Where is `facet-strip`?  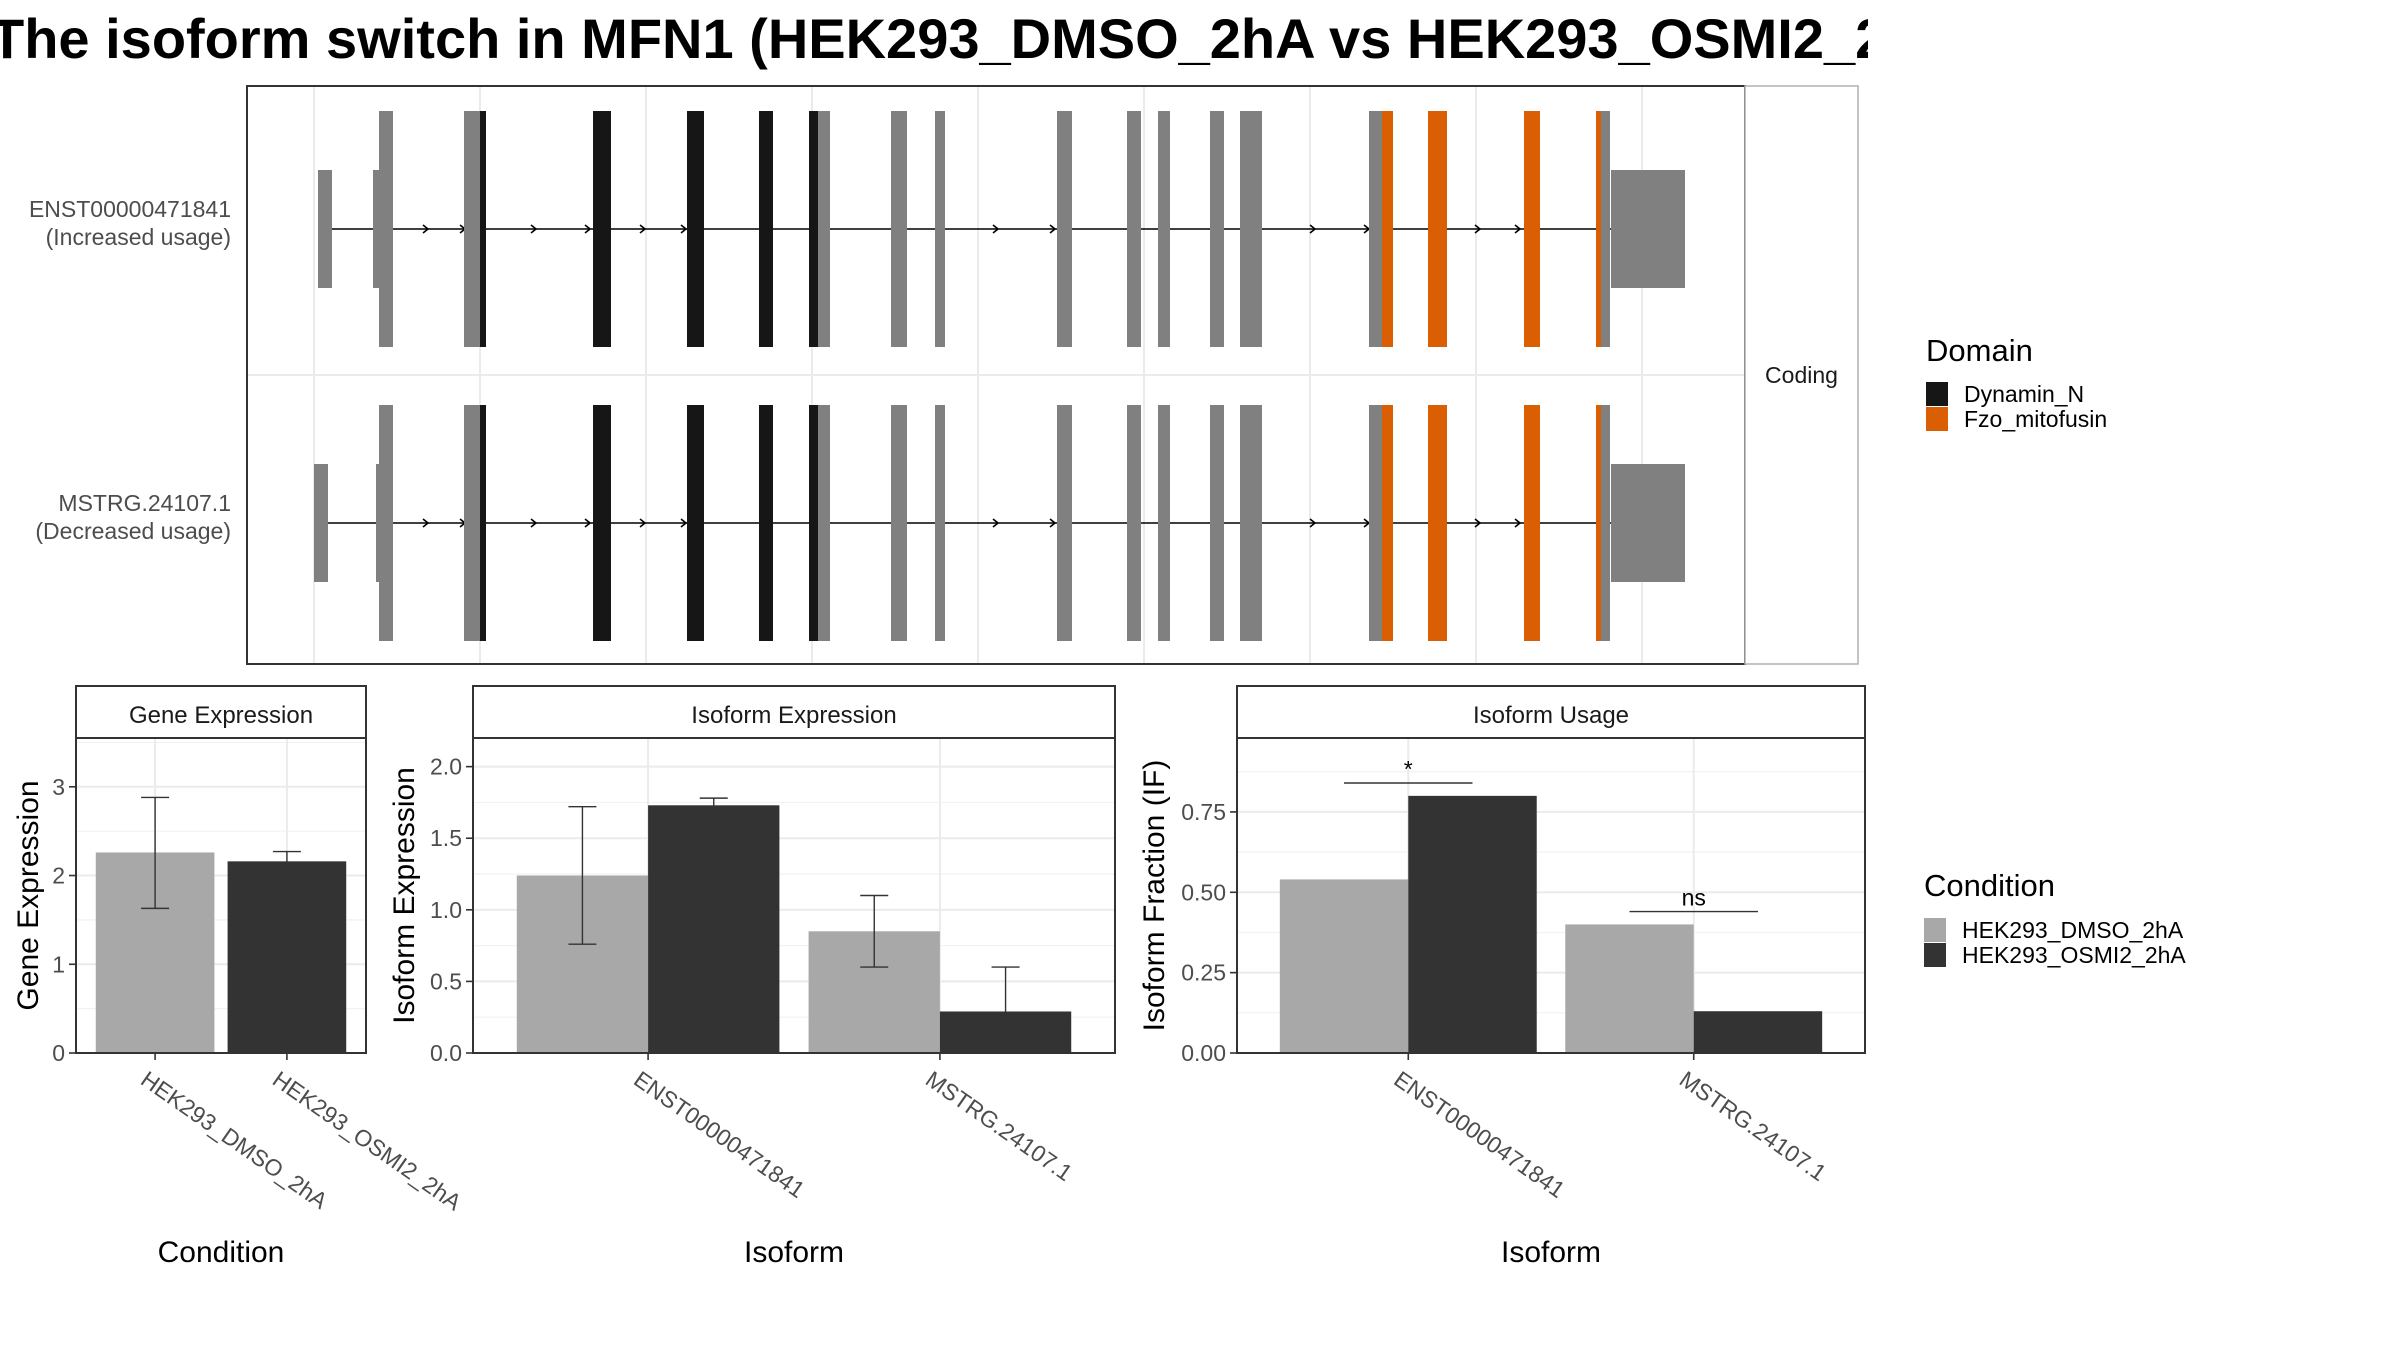 facet-strip is located at coordinates (1801, 375).